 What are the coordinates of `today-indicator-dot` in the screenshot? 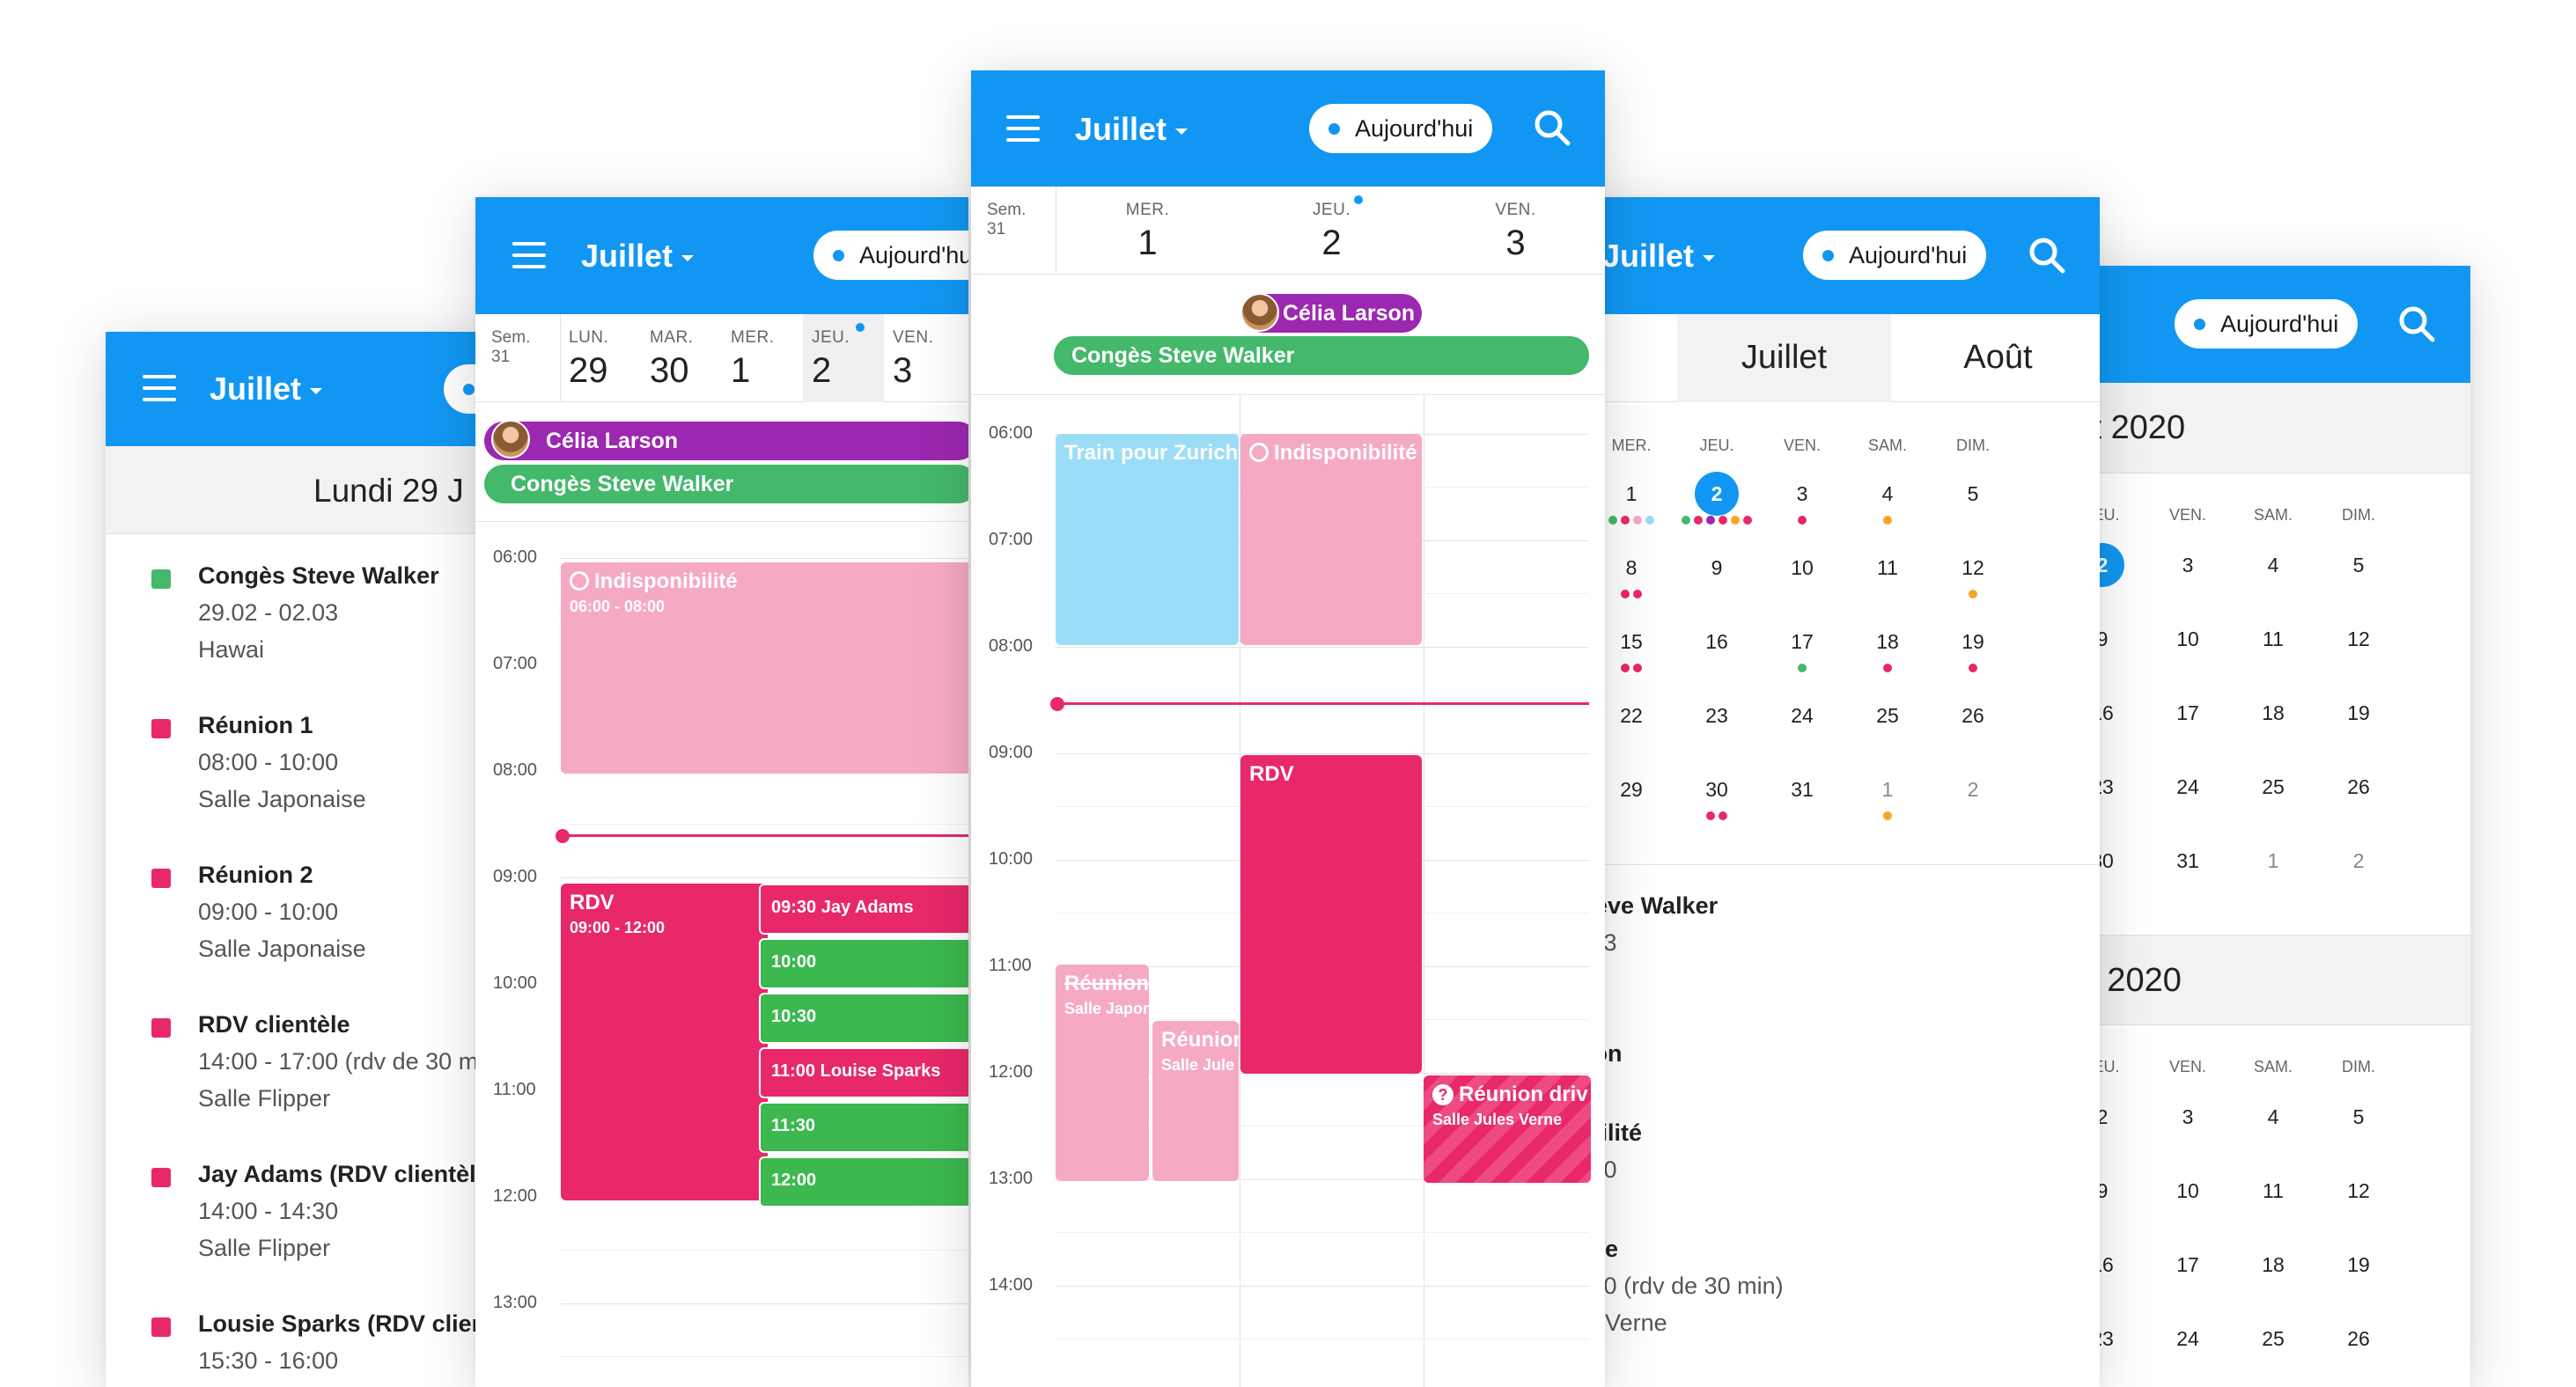 It's located at (861, 327).